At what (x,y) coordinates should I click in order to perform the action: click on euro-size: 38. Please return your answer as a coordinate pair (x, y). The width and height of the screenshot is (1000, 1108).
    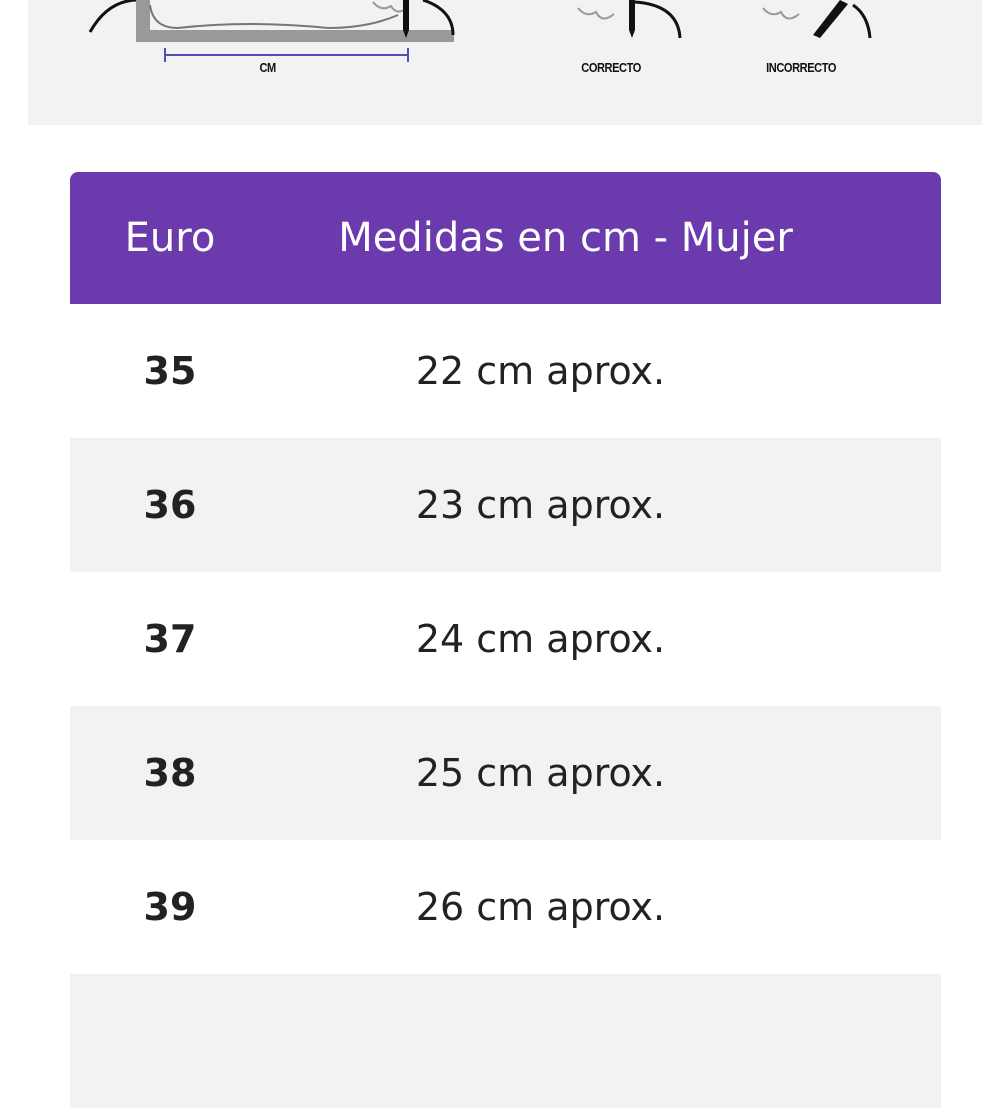
    Looking at the image, I should click on (170, 773).